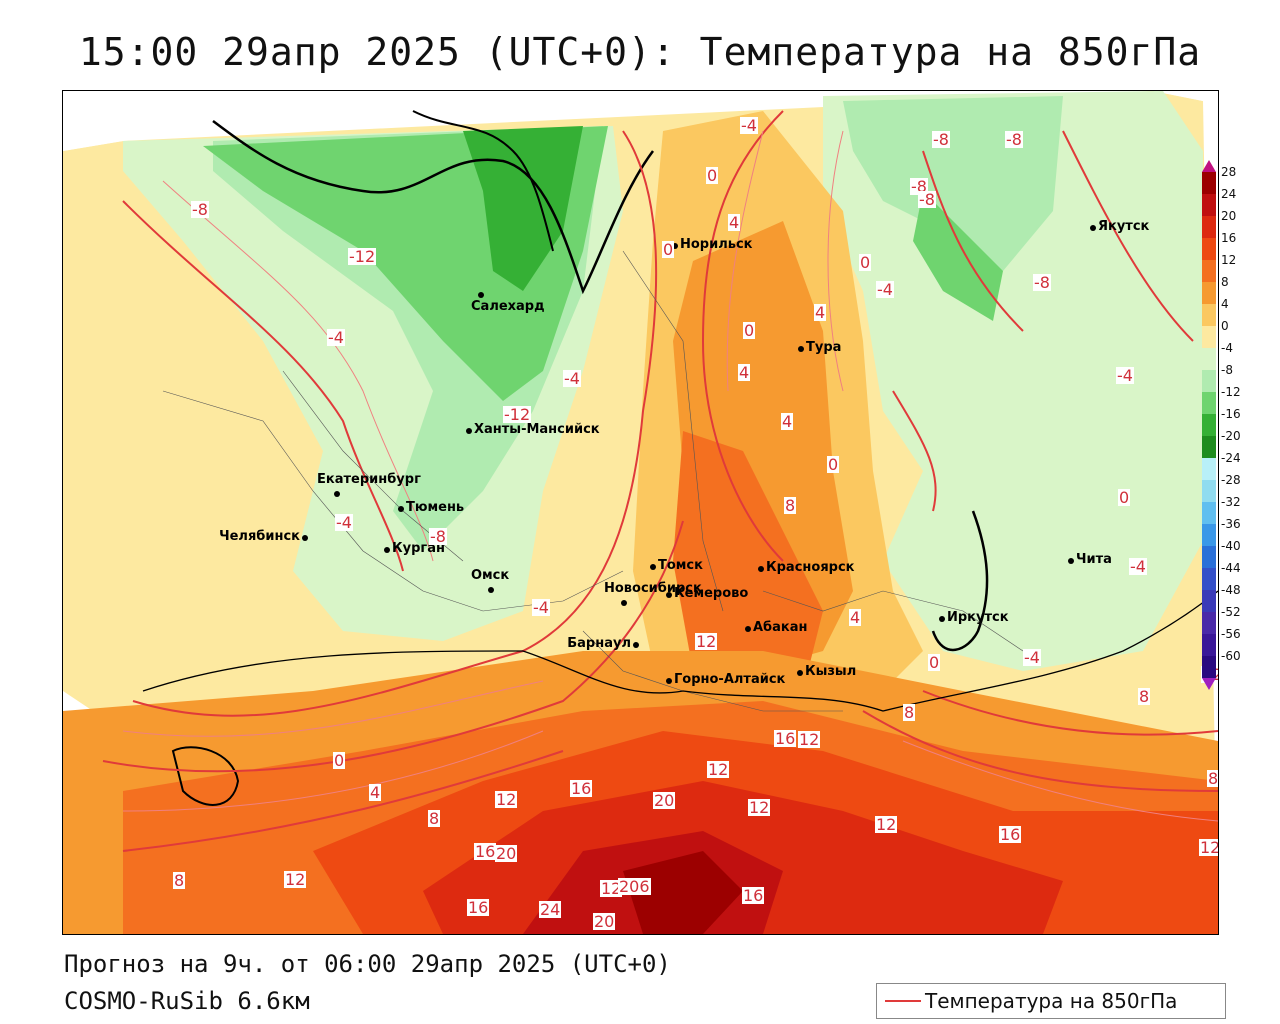 The height and width of the screenshot is (1024, 1280). What do you see at coordinates (550, 909) in the screenshot?
I see `contour-value-label: 24` at bounding box center [550, 909].